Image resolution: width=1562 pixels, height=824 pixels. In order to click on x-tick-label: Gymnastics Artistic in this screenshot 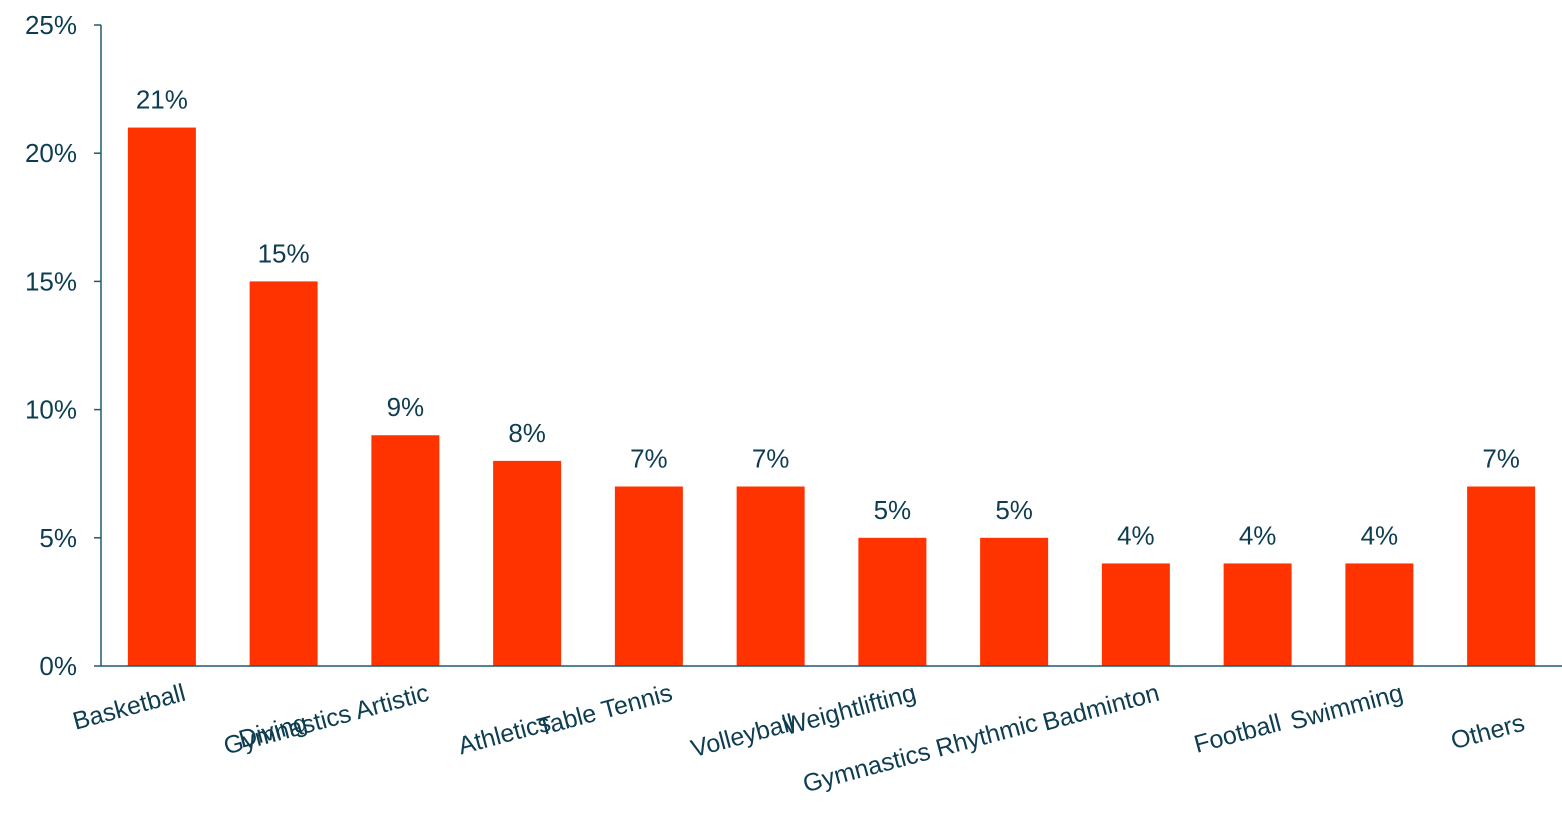, I will do `click(326, 720)`.